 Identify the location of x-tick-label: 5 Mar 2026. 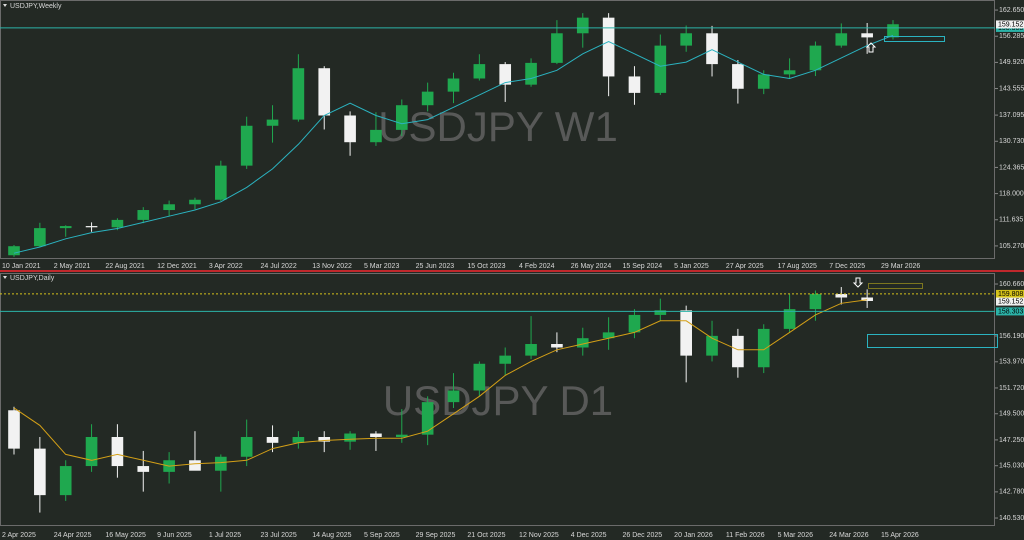
(796, 535).